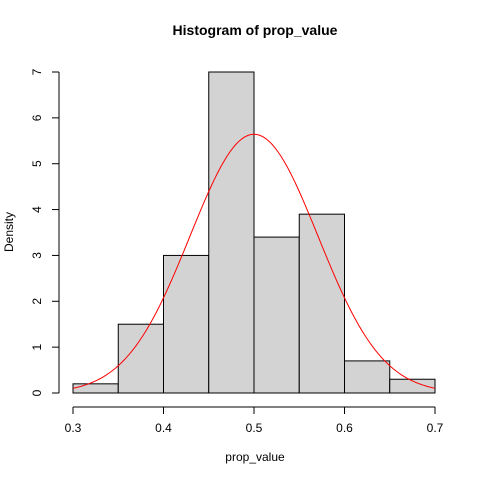 Image resolution: width=480 pixels, height=480 pixels. Describe the element at coordinates (73, 428) in the screenshot. I see `x-tick-label: 0.3` at that location.